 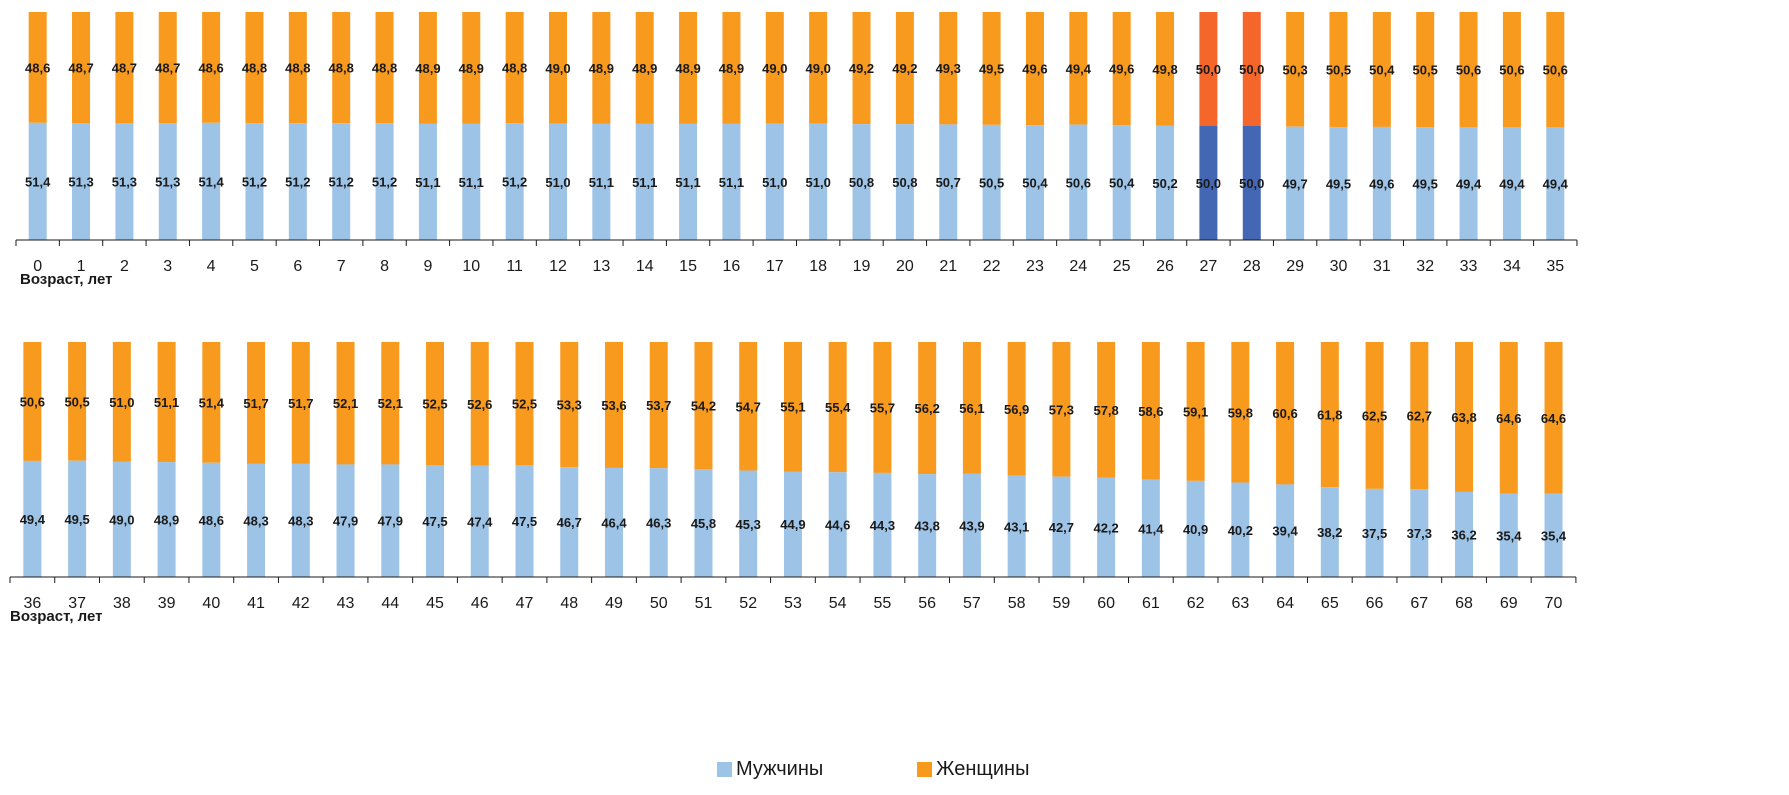 What do you see at coordinates (1106, 603) in the screenshot?
I see `tick-label-60: 60` at bounding box center [1106, 603].